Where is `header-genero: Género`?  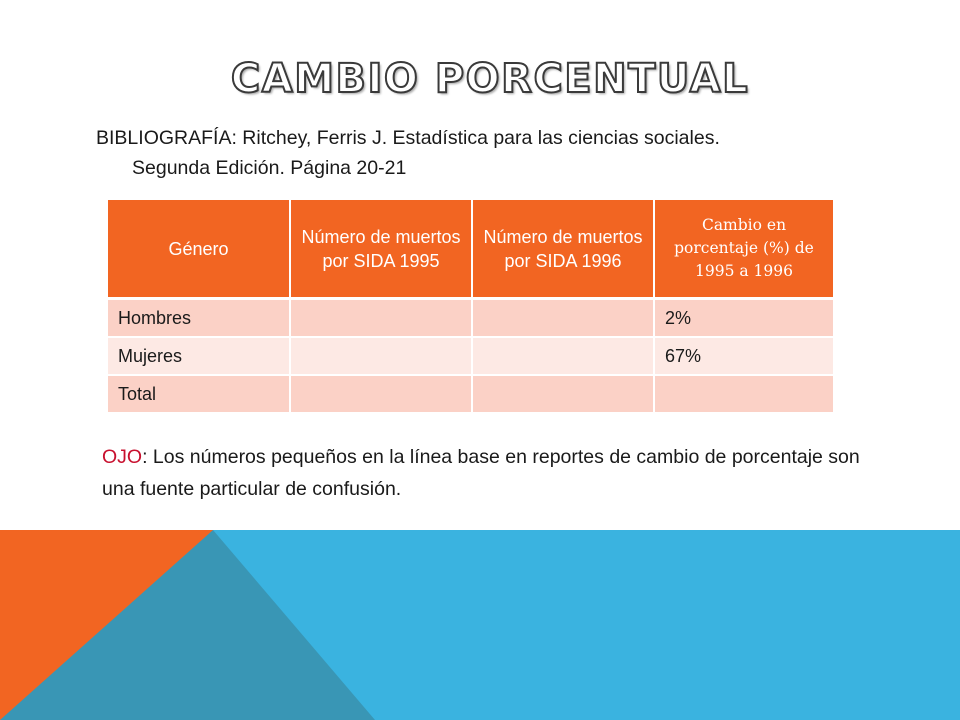
header-genero: Género is located at coordinates (199, 250).